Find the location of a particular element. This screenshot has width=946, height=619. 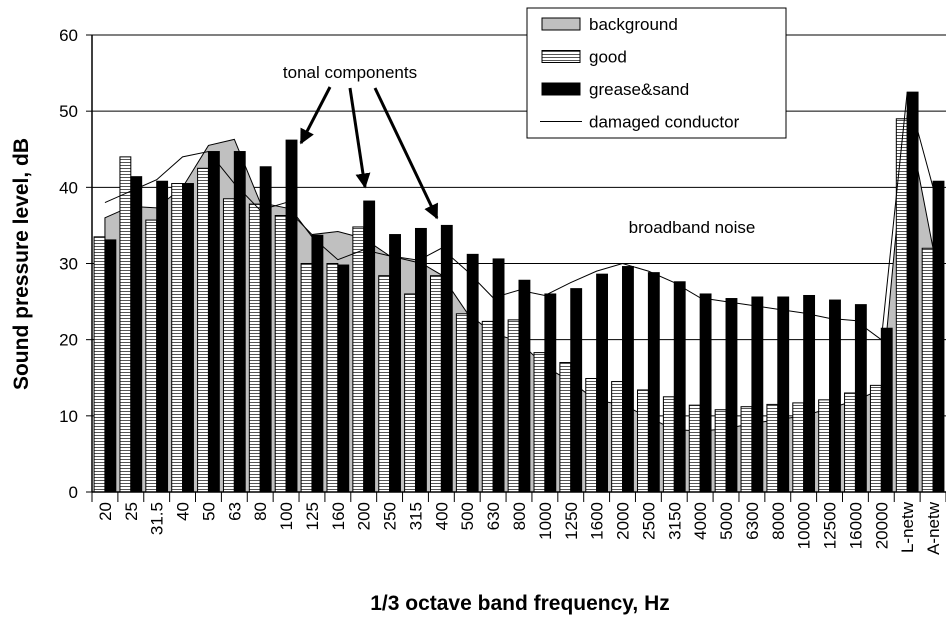

y-tick-label: 40 is located at coordinates (68, 187).